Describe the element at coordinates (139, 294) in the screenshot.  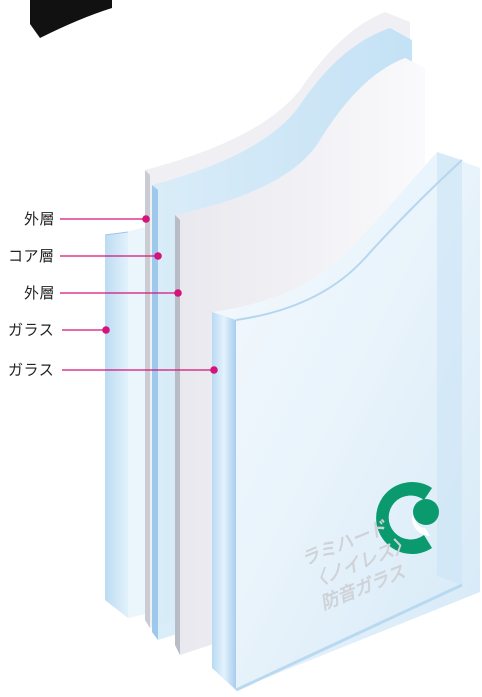
I see `leader-lines` at that location.